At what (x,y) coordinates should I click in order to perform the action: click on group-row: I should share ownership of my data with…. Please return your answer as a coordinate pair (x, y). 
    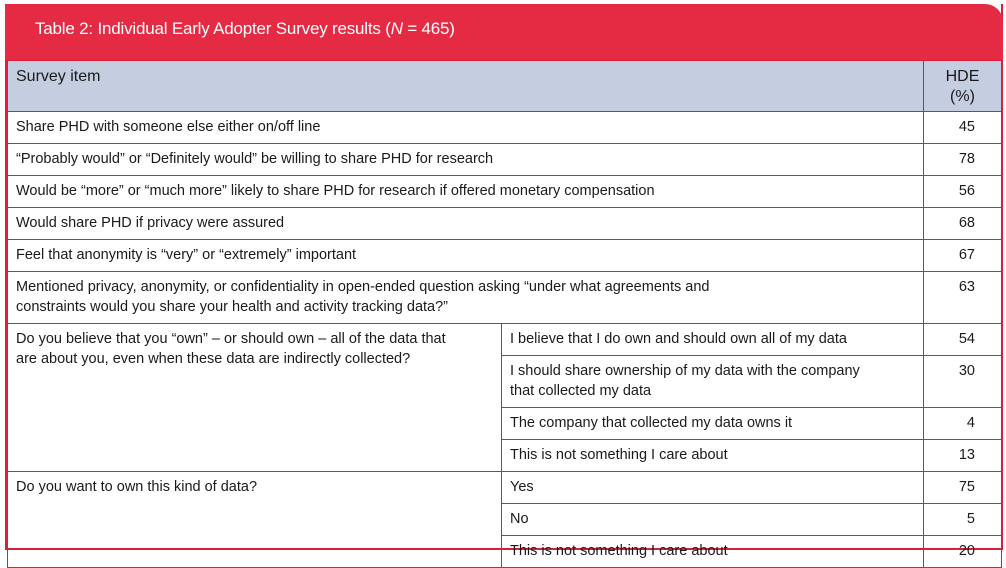
    Looking at the image, I should click on (505, 381).